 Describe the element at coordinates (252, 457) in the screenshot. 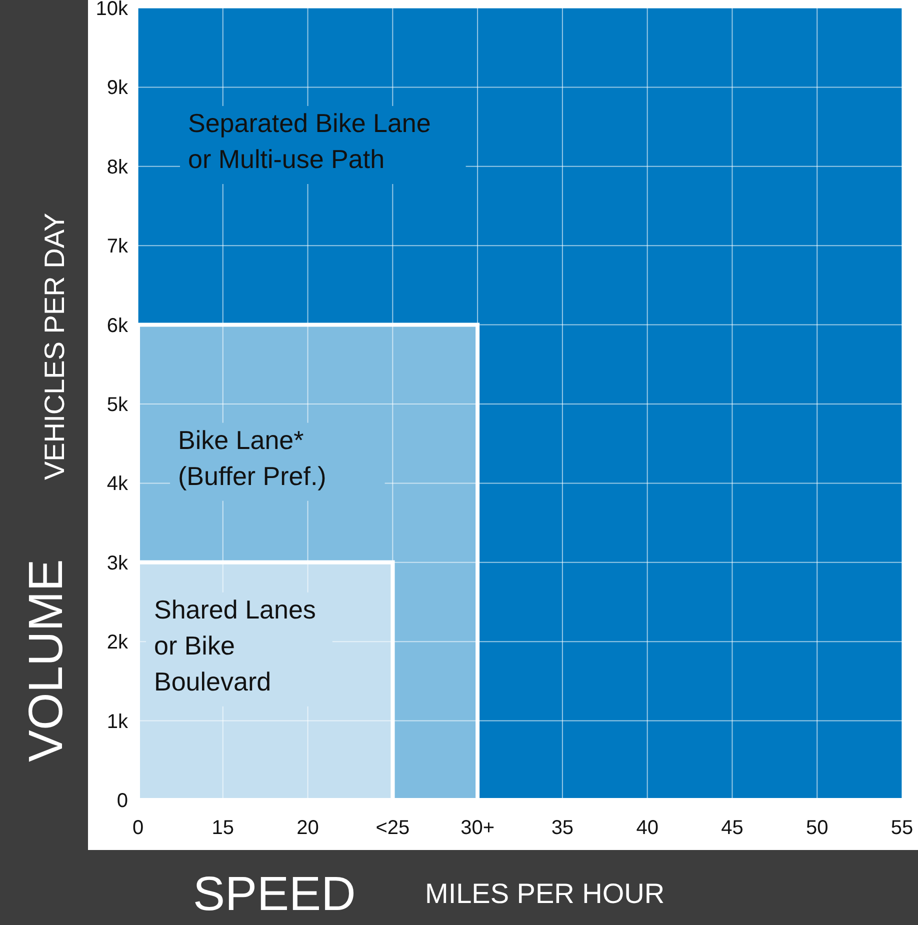

I see `series-label: Bike Lane* (Buffer Pref.)` at that location.